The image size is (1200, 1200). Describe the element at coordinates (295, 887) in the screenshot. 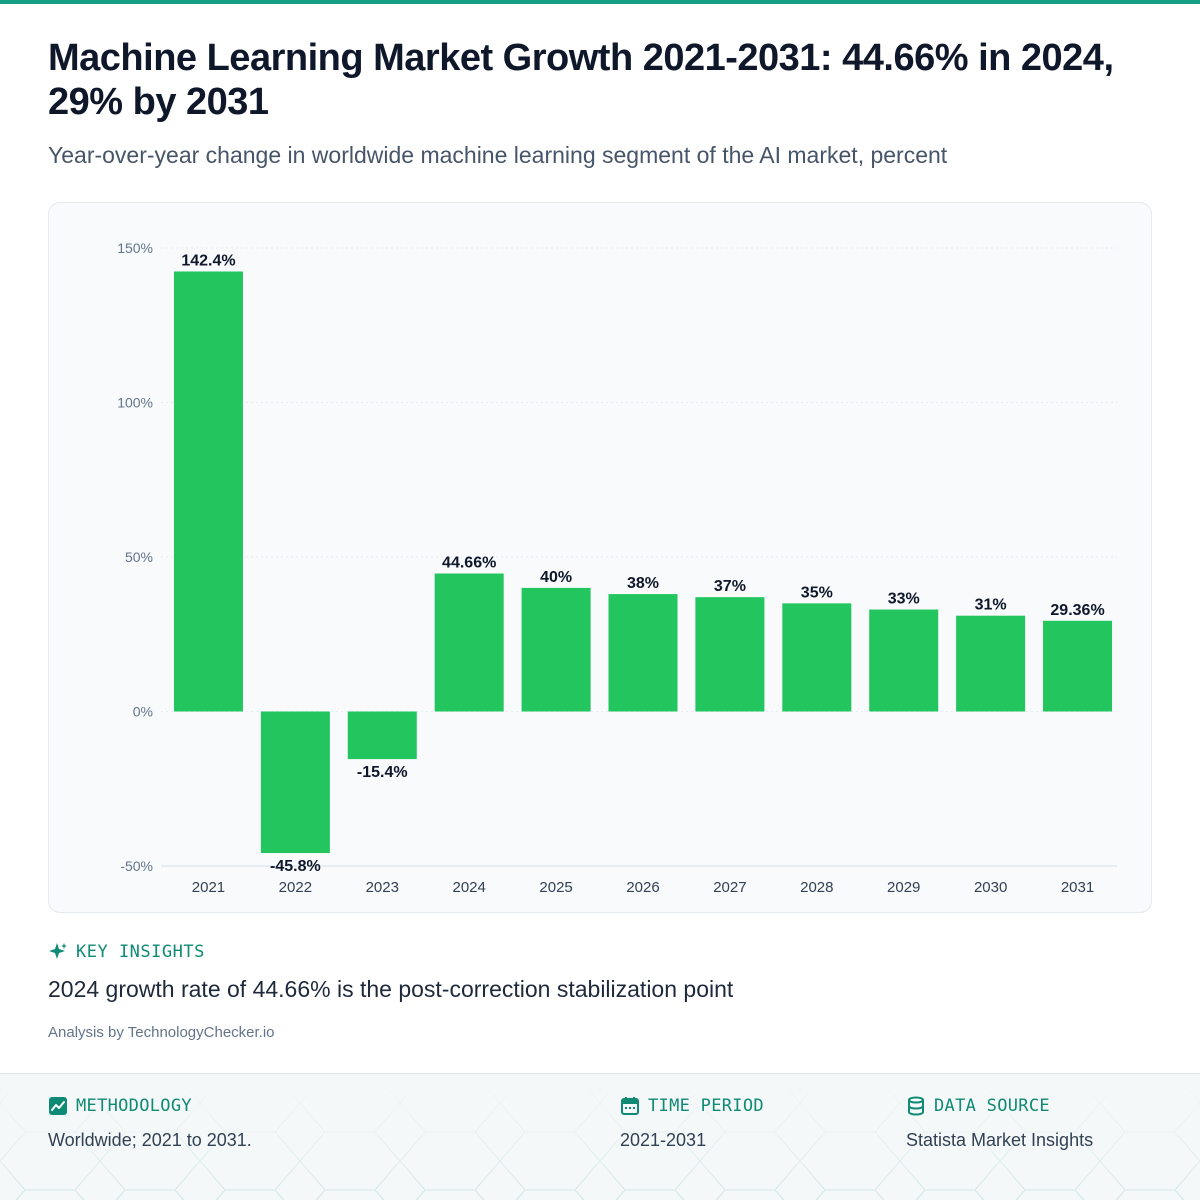

I see `x-tick-label: 2022` at that location.